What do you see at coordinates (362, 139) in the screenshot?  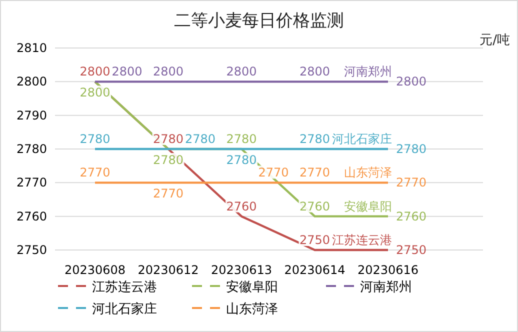 I see `text: 河北石家庄` at bounding box center [362, 139].